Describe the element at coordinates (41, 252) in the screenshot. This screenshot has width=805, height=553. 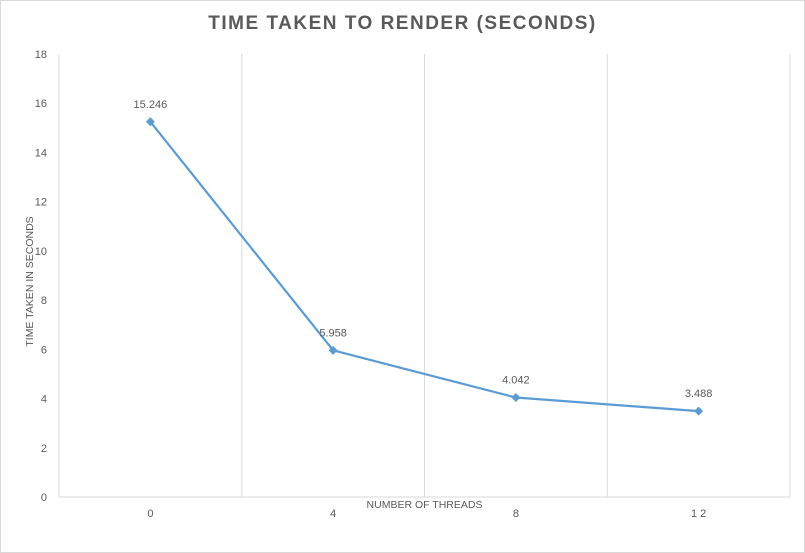
I see `y-tick-label: 10` at that location.